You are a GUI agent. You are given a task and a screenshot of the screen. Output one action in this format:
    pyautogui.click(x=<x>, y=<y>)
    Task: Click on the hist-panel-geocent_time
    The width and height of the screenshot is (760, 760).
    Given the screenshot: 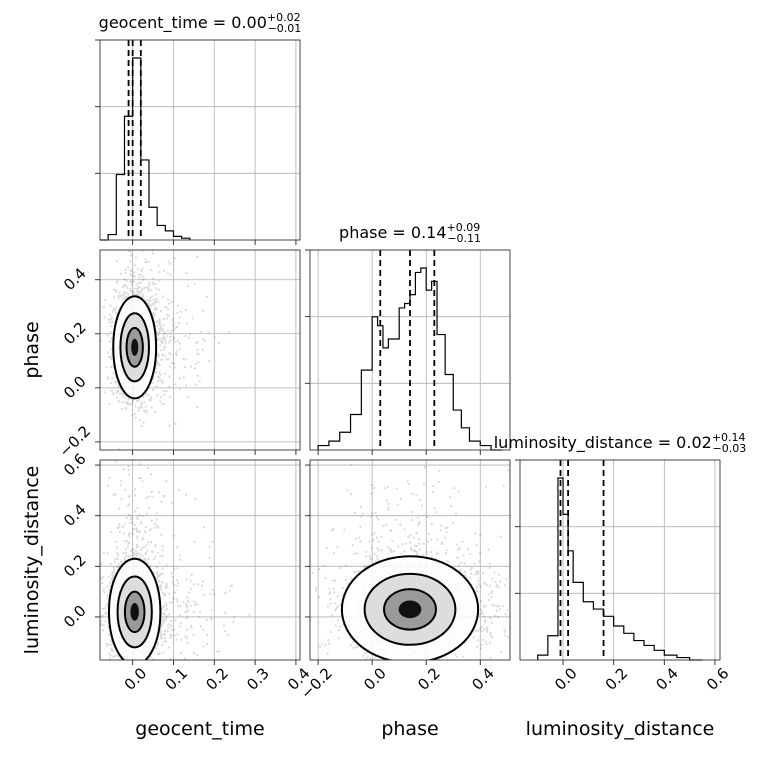 What is the action you would take?
    pyautogui.click(x=200, y=140)
    